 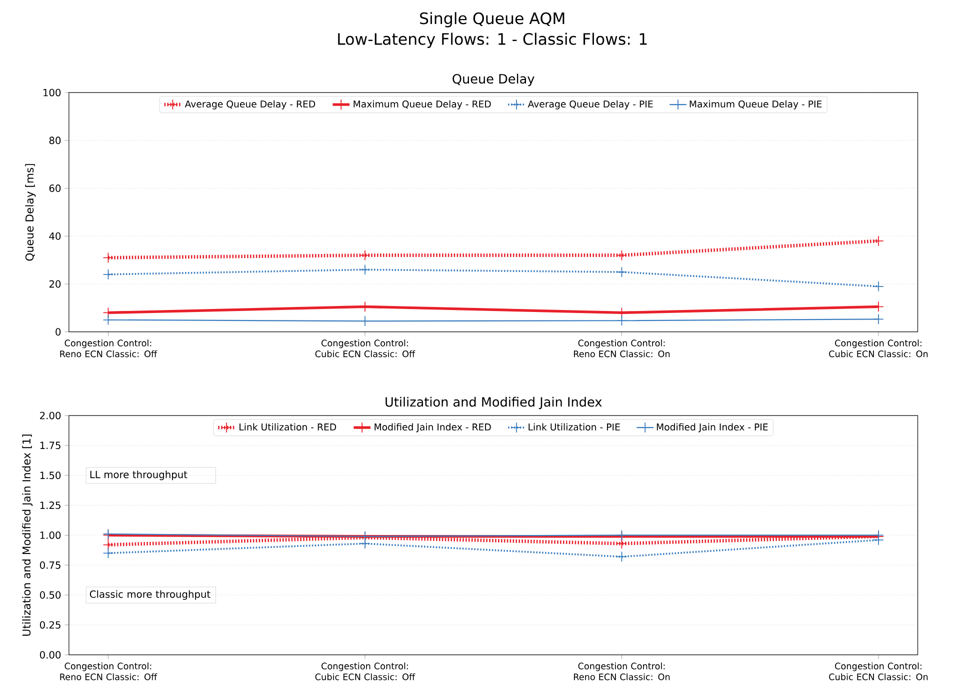 What do you see at coordinates (50, 476) in the screenshot?
I see `y-tick-label: 1.50` at bounding box center [50, 476].